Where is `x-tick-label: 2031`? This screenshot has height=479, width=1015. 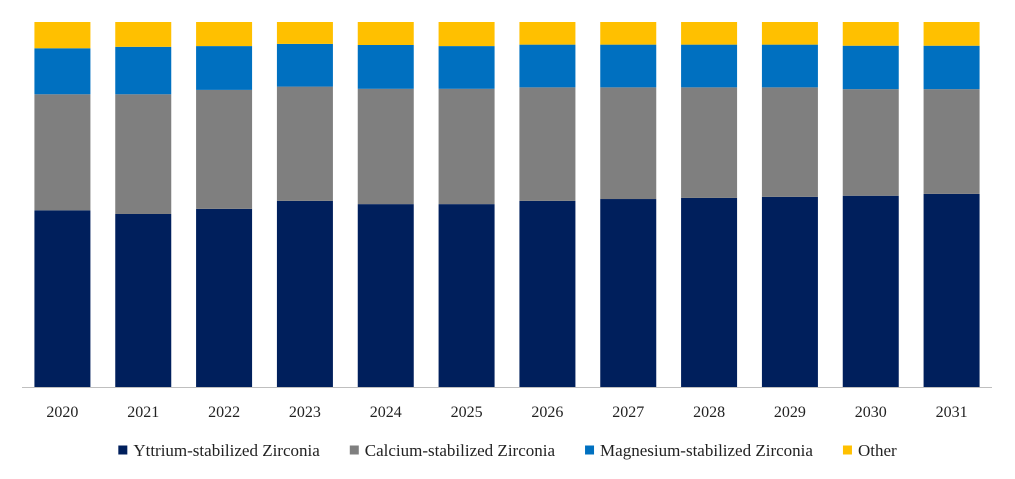 x-tick-label: 2031 is located at coordinates (952, 412).